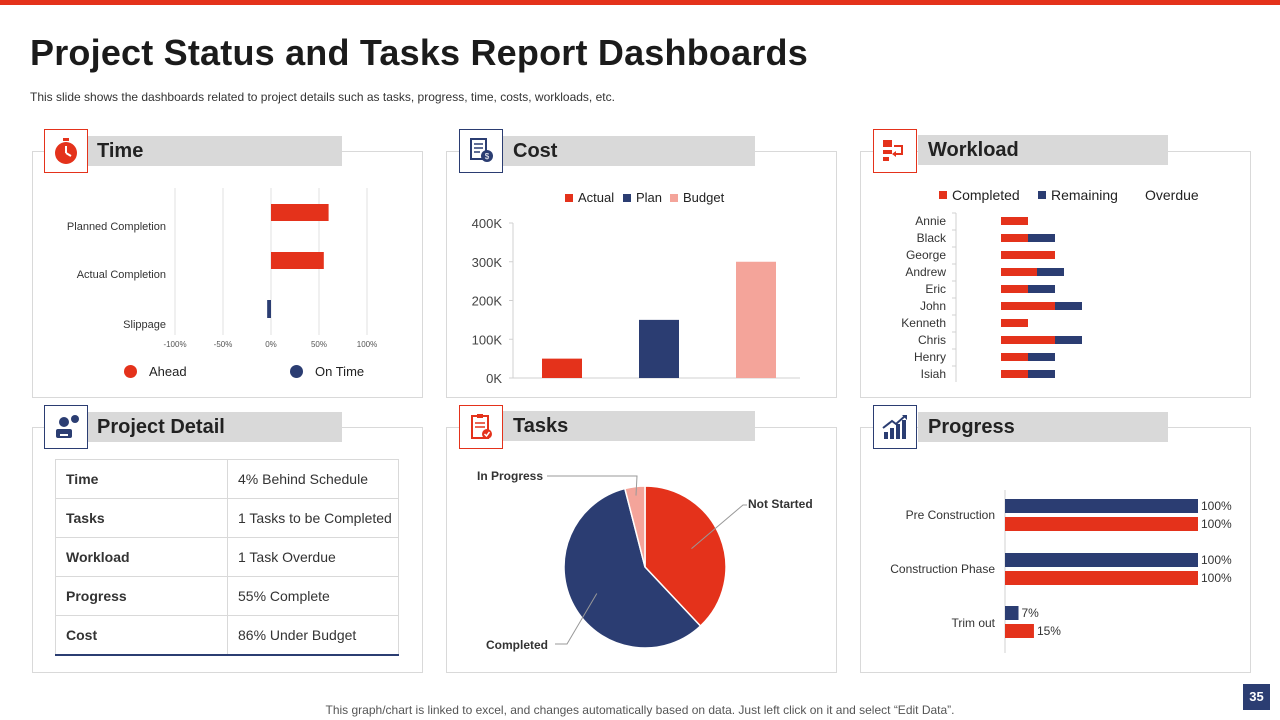  I want to click on cost-bars, so click(659, 319).